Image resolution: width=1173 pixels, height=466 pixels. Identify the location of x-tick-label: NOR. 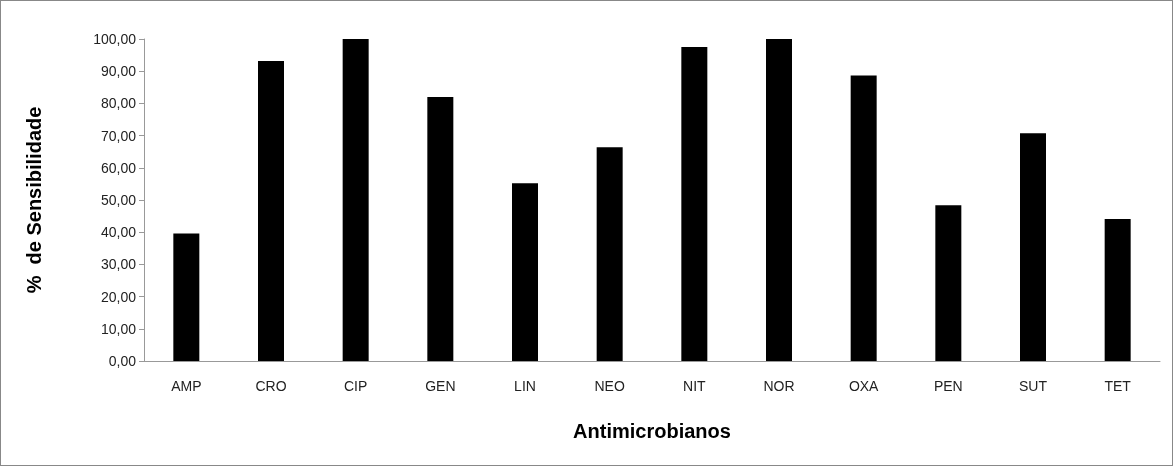
(779, 386).